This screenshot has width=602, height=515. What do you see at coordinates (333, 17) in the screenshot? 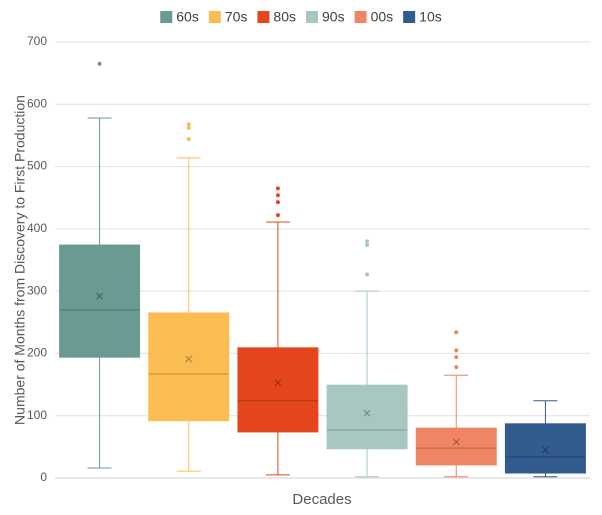
I see `legend-label: 90s` at bounding box center [333, 17].